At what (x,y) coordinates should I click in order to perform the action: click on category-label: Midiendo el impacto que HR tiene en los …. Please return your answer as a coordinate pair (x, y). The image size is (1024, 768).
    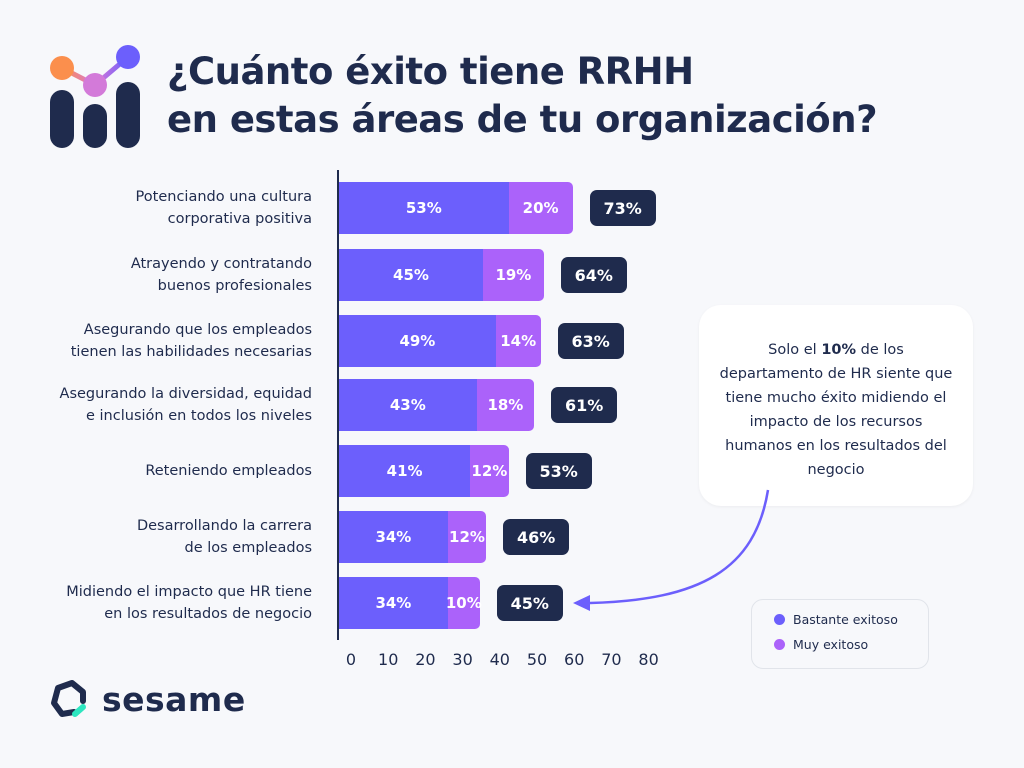
    Looking at the image, I should click on (189, 603).